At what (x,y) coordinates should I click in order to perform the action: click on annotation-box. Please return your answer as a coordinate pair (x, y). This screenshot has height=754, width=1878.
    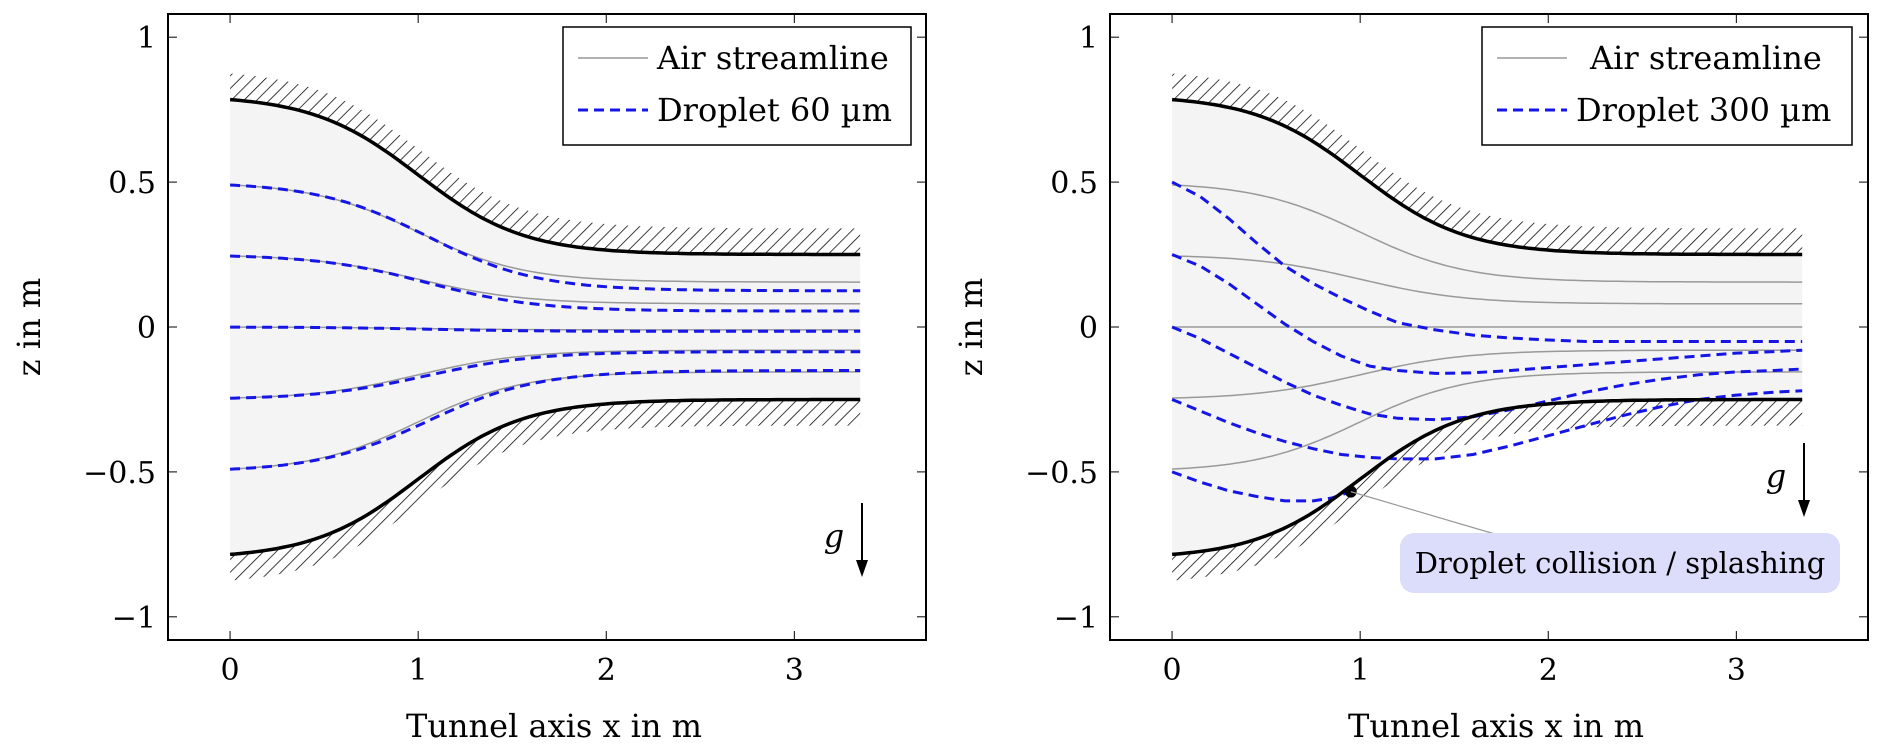
    Looking at the image, I should click on (1620, 563).